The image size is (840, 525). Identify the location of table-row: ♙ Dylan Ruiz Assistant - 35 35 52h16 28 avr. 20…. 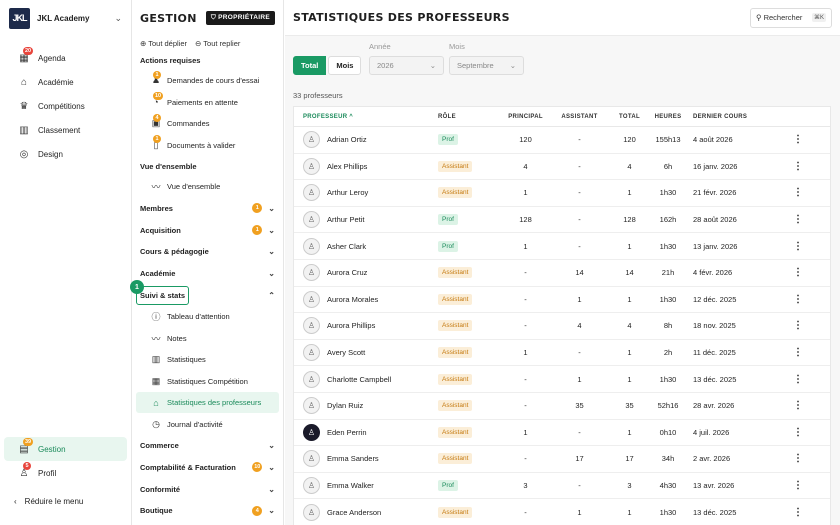
(562, 406).